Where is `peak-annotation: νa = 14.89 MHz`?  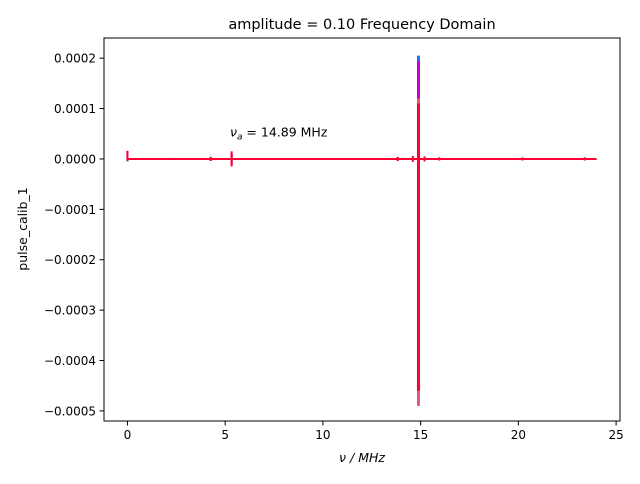 peak-annotation: νa = 14.89 MHz is located at coordinates (279, 134).